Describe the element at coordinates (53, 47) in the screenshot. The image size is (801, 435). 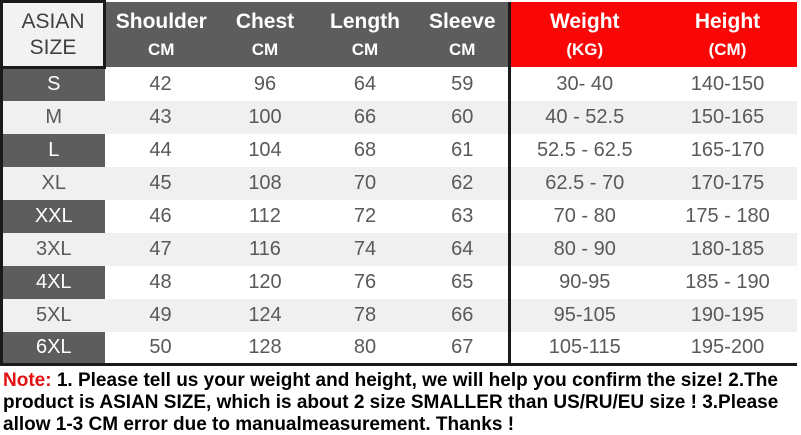
I see `corner-line2: SIZE` at that location.